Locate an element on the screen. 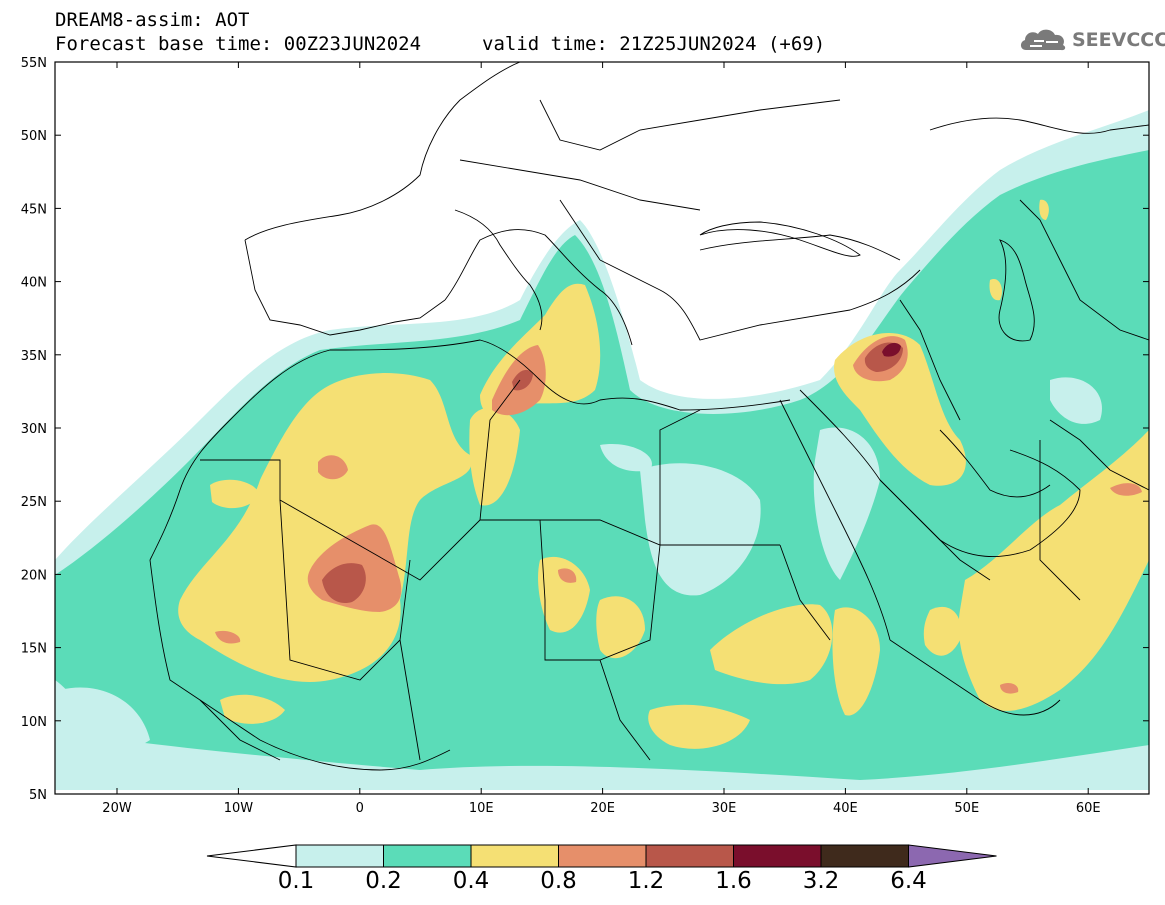  lat-label: 25N is located at coordinates (34, 502).